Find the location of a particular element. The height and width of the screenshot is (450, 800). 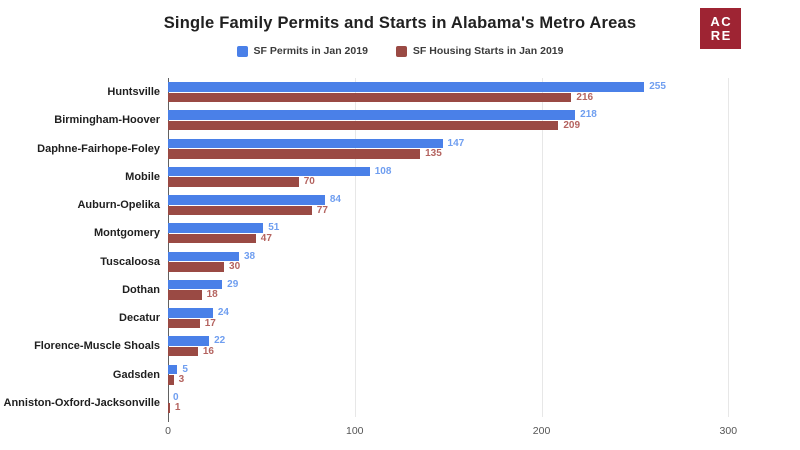

legend-item-starts: SF Housing Starts in Jan 2019 is located at coordinates (479, 51).